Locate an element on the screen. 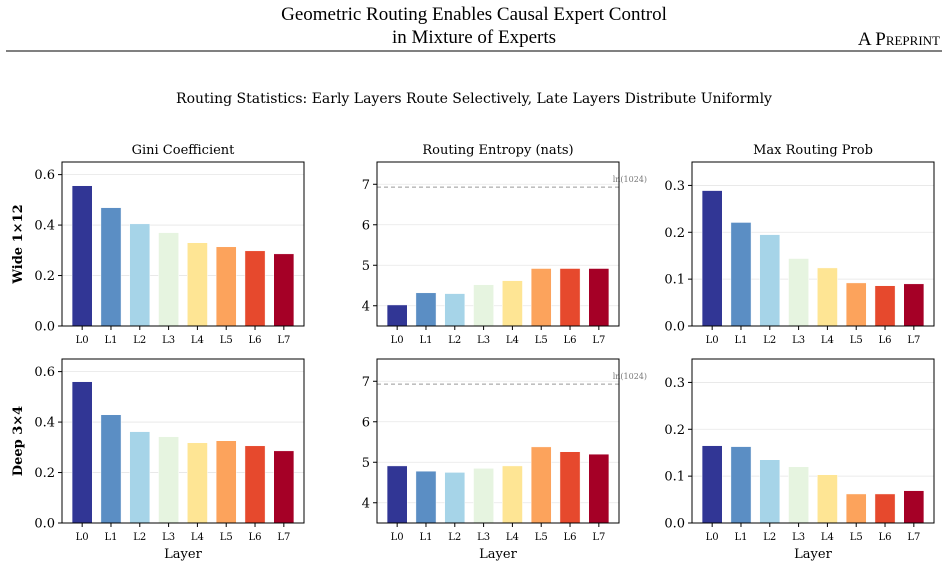 The image size is (948, 568). paper-title: in Mixture of Experts is located at coordinates (474, 37).